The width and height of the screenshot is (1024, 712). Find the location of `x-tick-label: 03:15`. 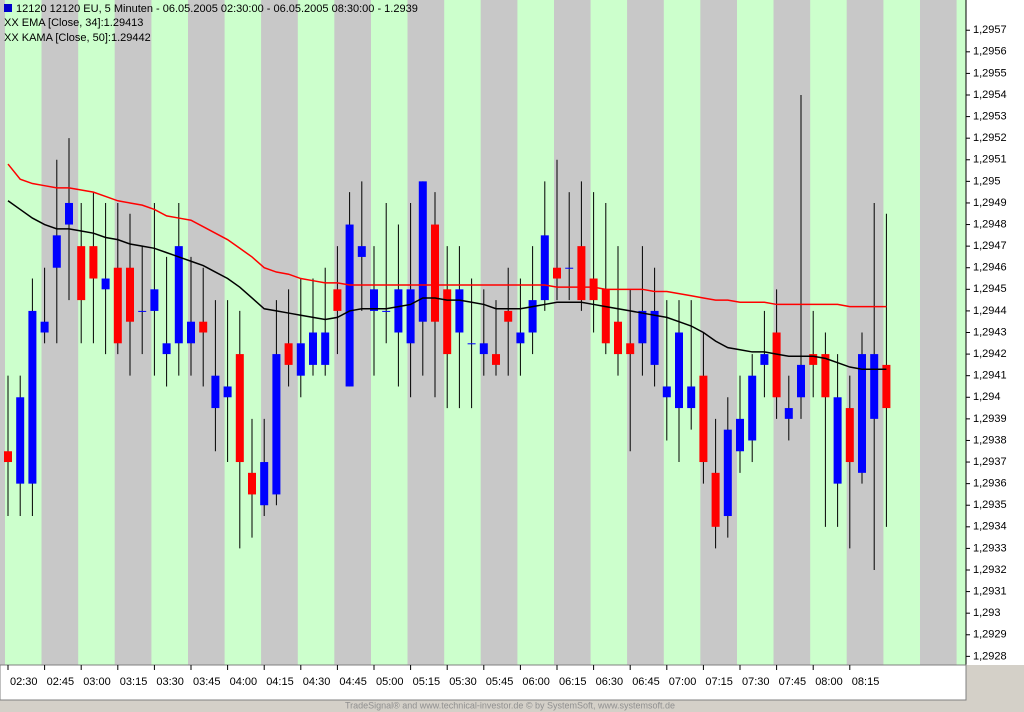

x-tick-label: 03:15 is located at coordinates (134, 682).